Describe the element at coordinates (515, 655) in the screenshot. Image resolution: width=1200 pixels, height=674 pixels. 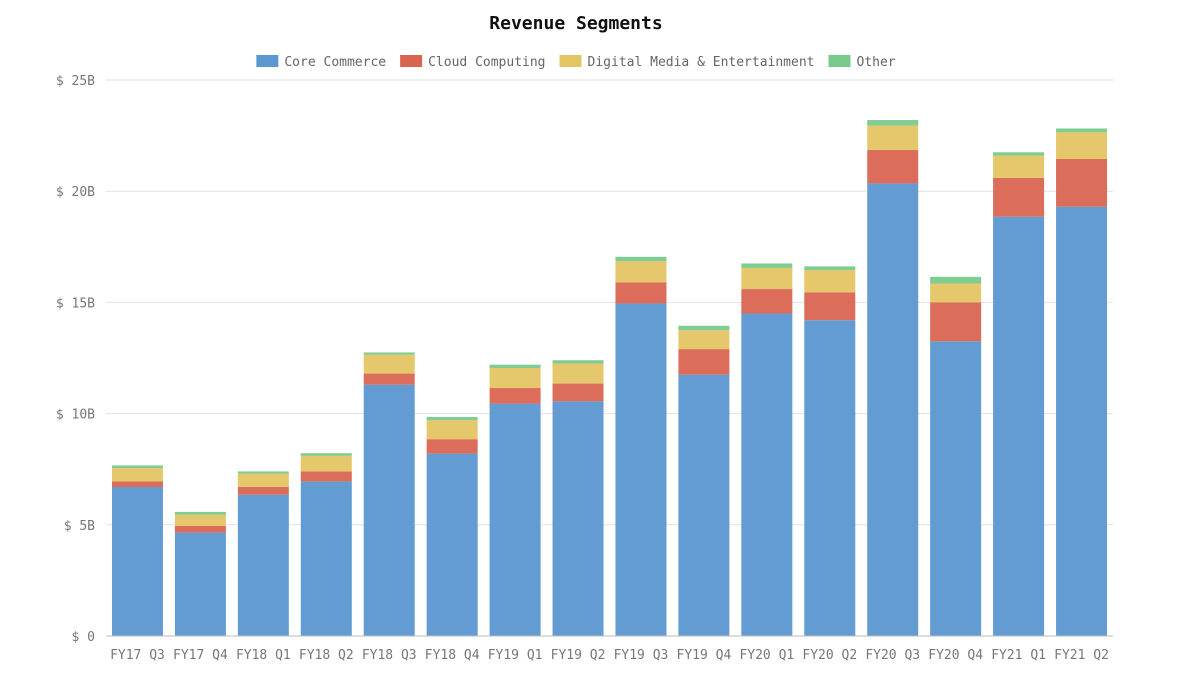
I see `x-tick-label: FY19 Q1` at that location.